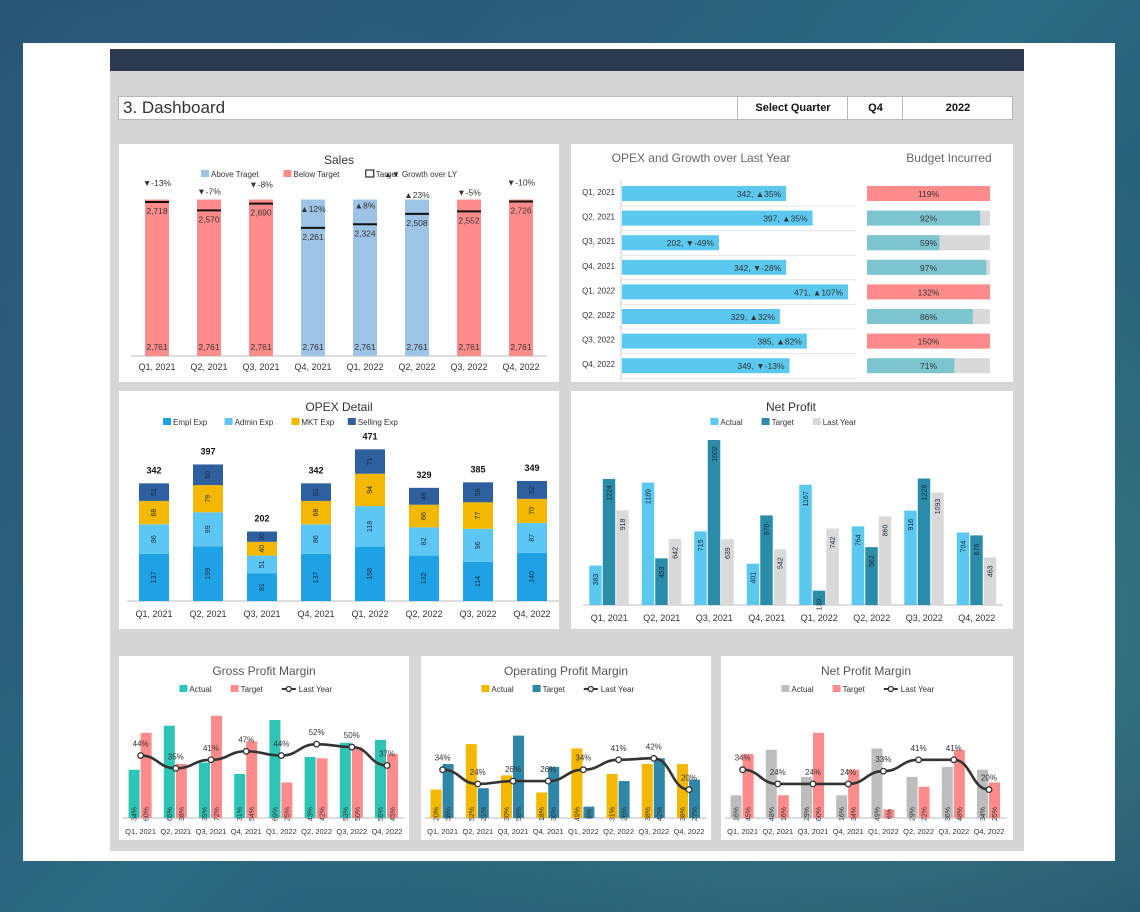 This screenshot has width=1140, height=912. What do you see at coordinates (140, 831) in the screenshot?
I see `gpm-category: Q1, 2021` at bounding box center [140, 831].